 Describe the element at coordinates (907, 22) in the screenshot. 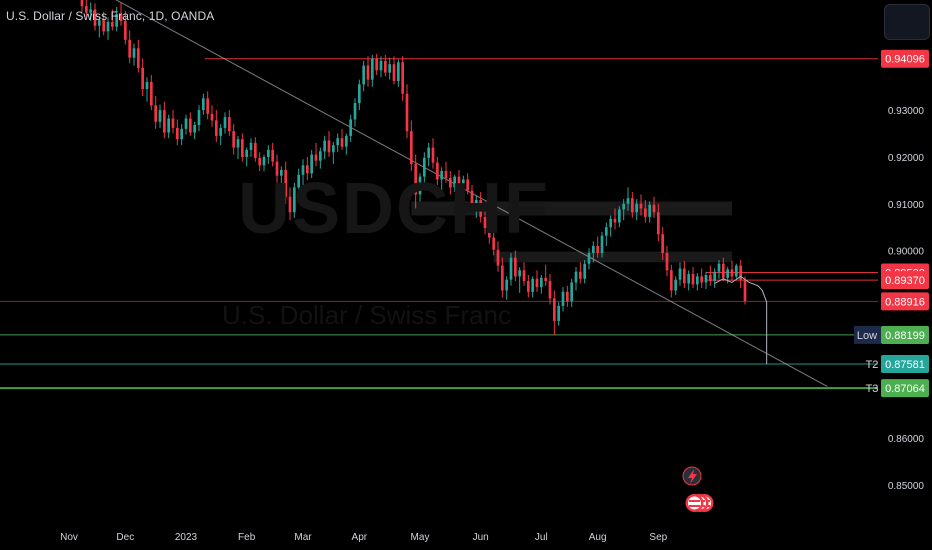

I see `tradingview-logo-icon` at that location.